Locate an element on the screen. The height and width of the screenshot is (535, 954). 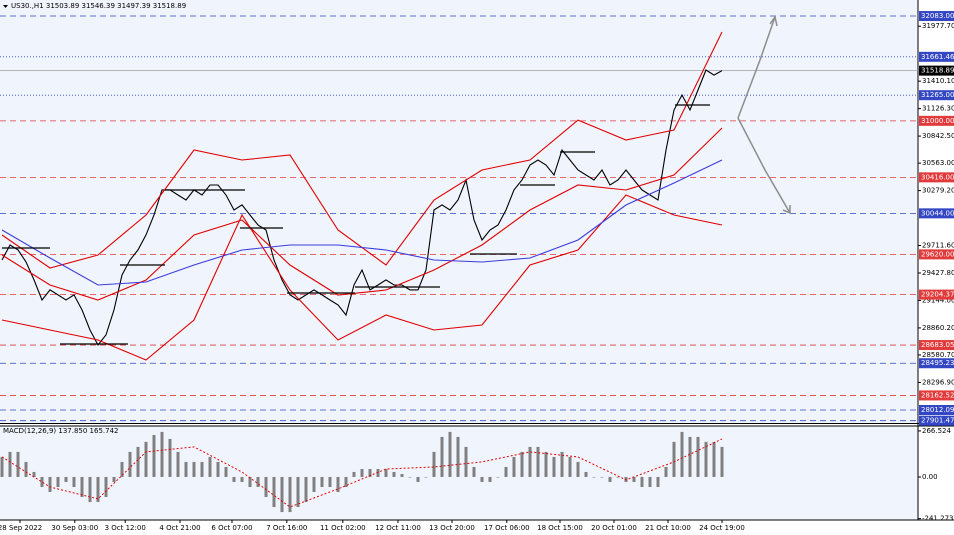
projection-arrows is located at coordinates (764, 115).